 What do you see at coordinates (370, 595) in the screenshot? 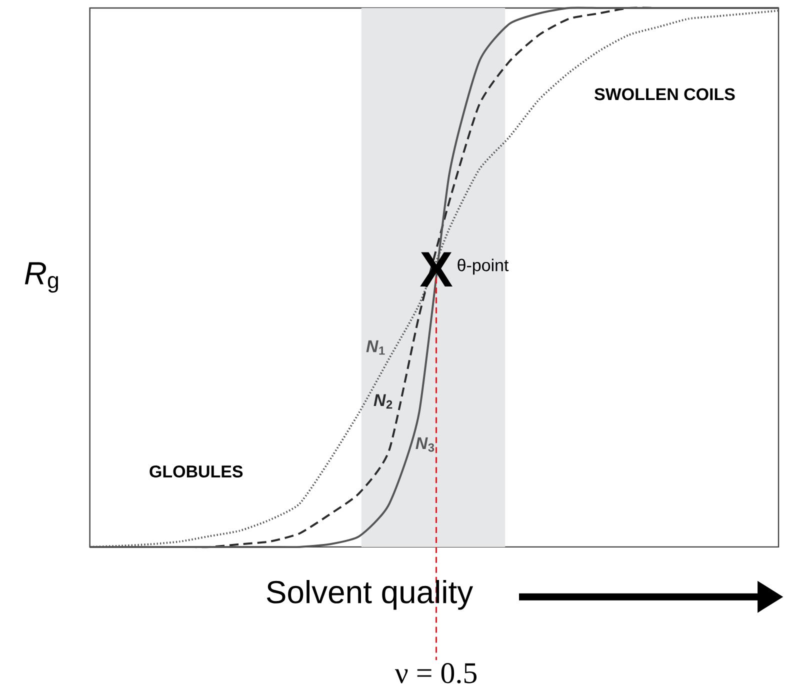
I see `x-axis-title: Solvent quality` at bounding box center [370, 595].